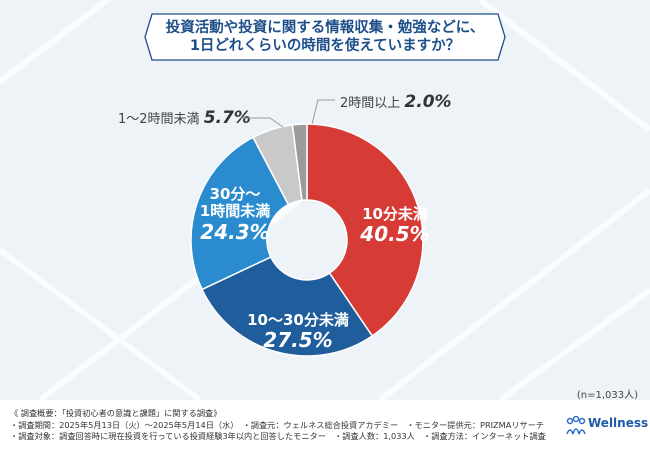 The image size is (650, 450). Describe the element at coordinates (116, 413) in the screenshot. I see `note-line: 《 調査概要：「投資初心者の意識と課題」に関する調査》` at that location.